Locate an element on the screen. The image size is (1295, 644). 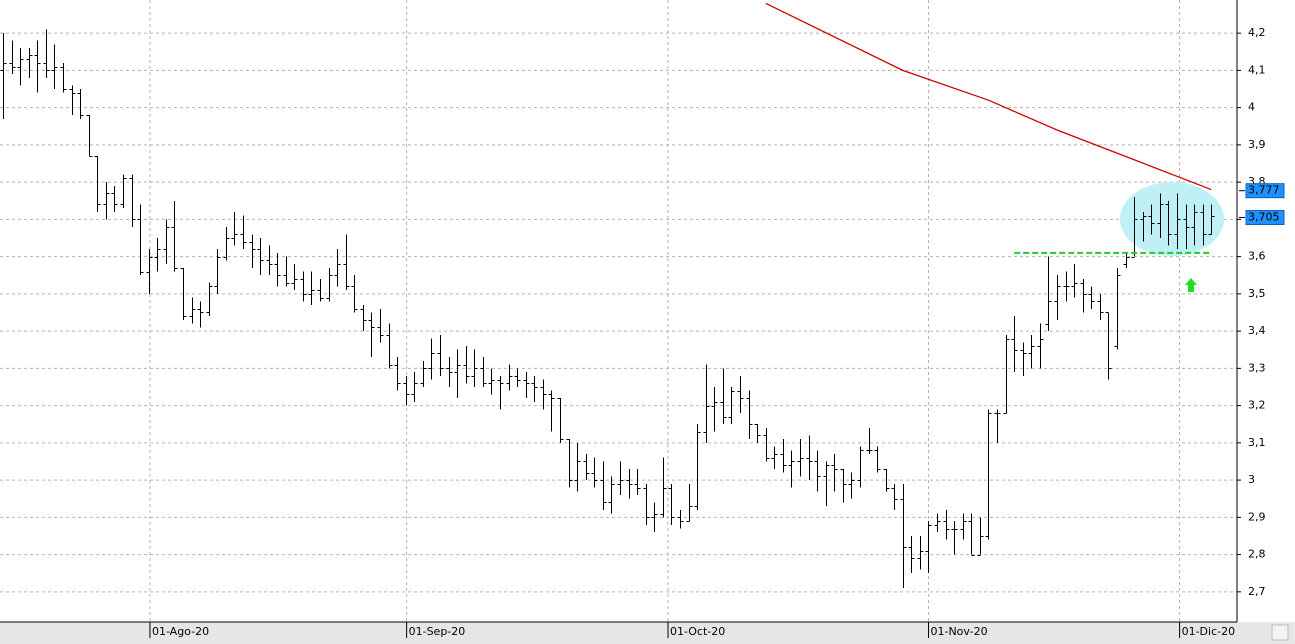
y-tick-label: 3,4 is located at coordinates (1257, 330).